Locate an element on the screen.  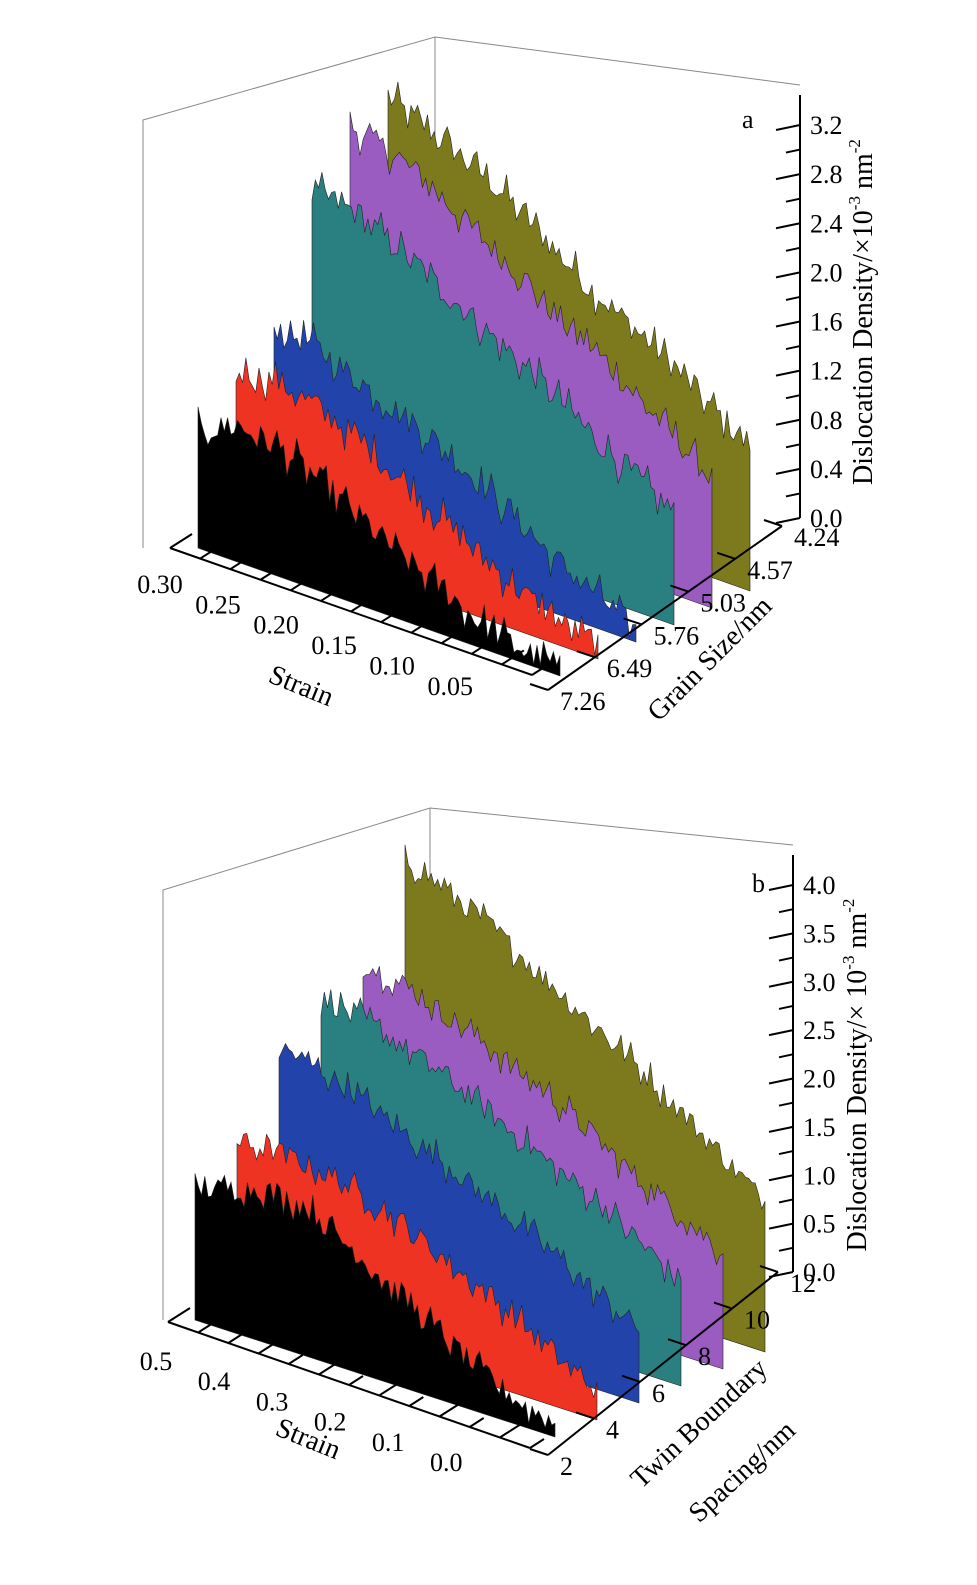
strain-tick-label: 0.1 is located at coordinates (388, 1442).